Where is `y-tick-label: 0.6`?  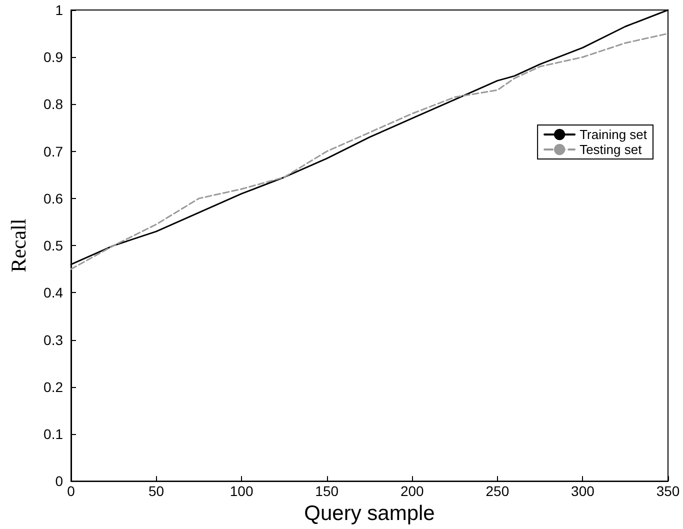 y-tick-label: 0.6 is located at coordinates (54, 198).